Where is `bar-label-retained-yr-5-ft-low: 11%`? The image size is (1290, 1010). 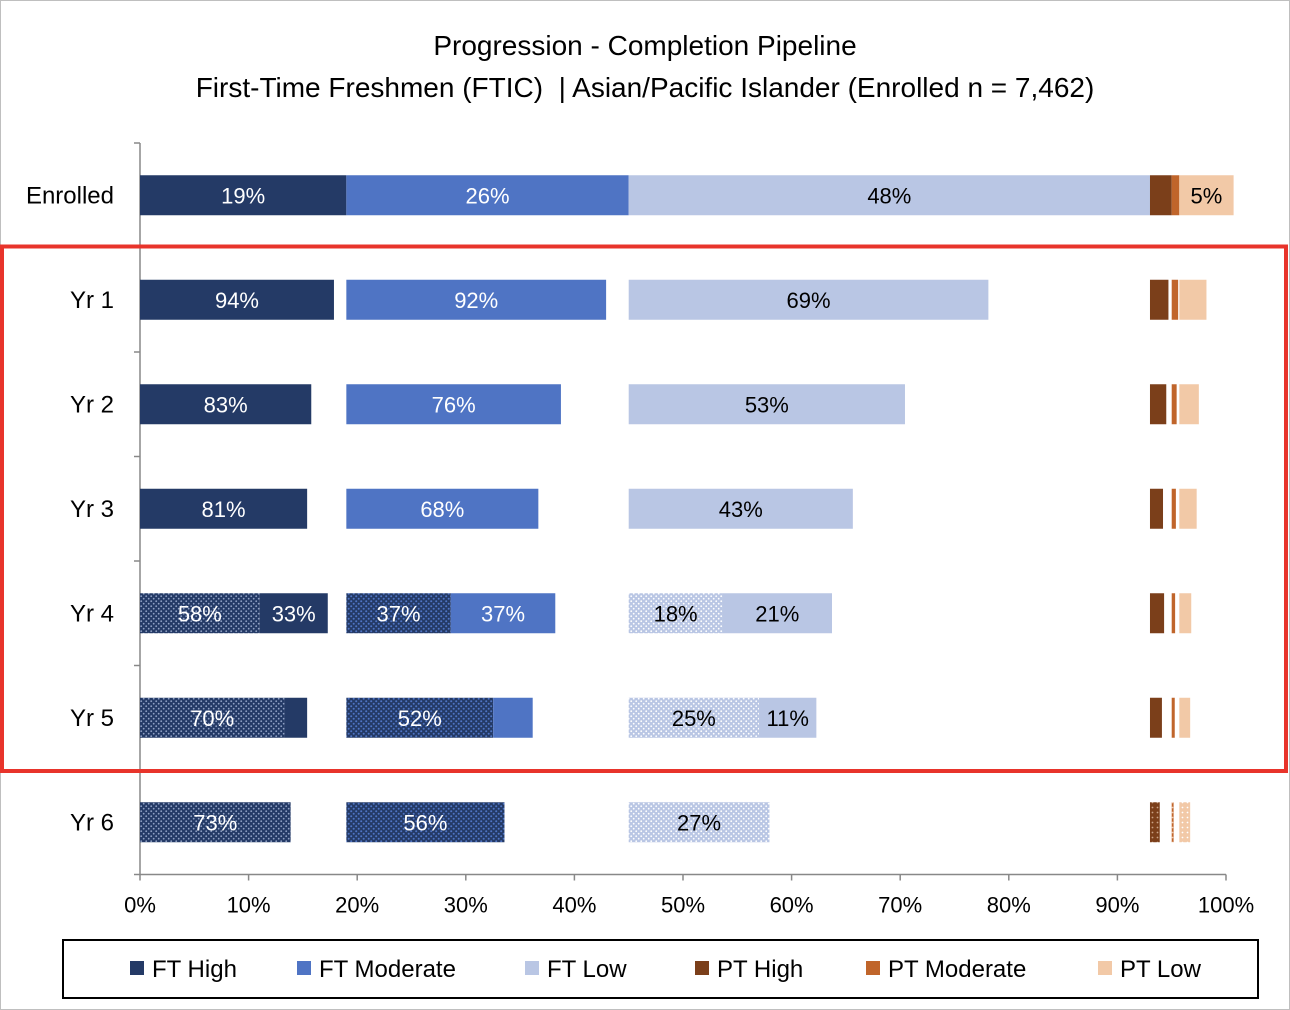
bar-label-retained-yr-5-ft-low: 11% is located at coordinates (787, 718).